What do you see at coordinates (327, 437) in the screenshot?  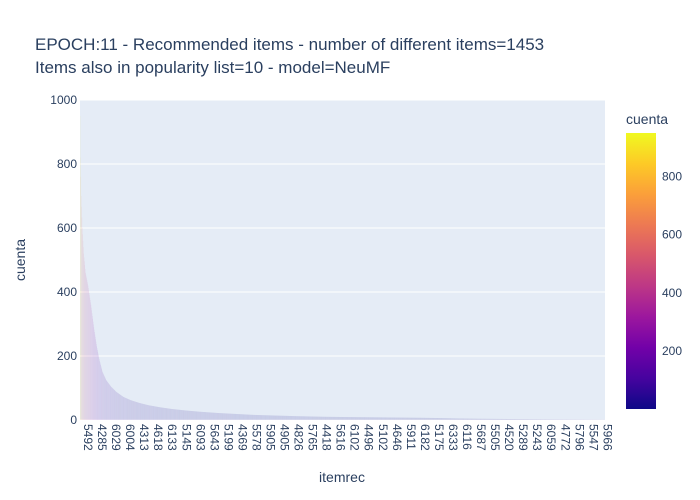 I see `x-tick-label: 4418` at bounding box center [327, 437].